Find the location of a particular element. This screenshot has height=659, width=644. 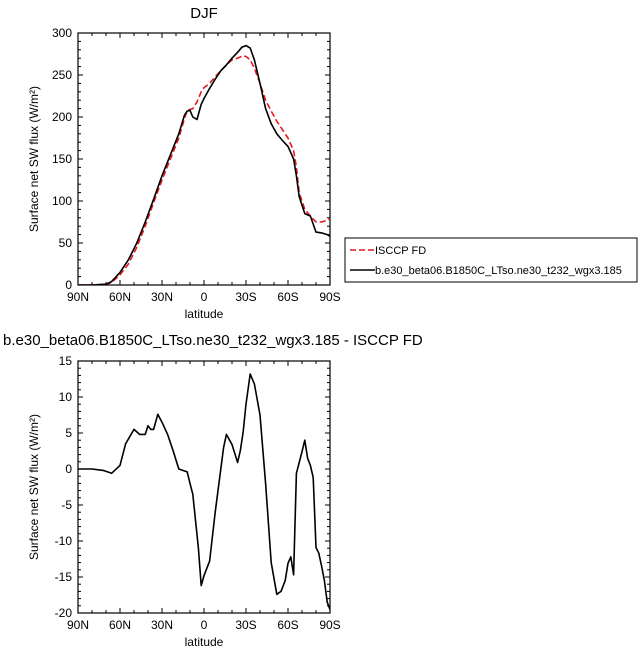

series-line-isccp-fd is located at coordinates (204, 169).